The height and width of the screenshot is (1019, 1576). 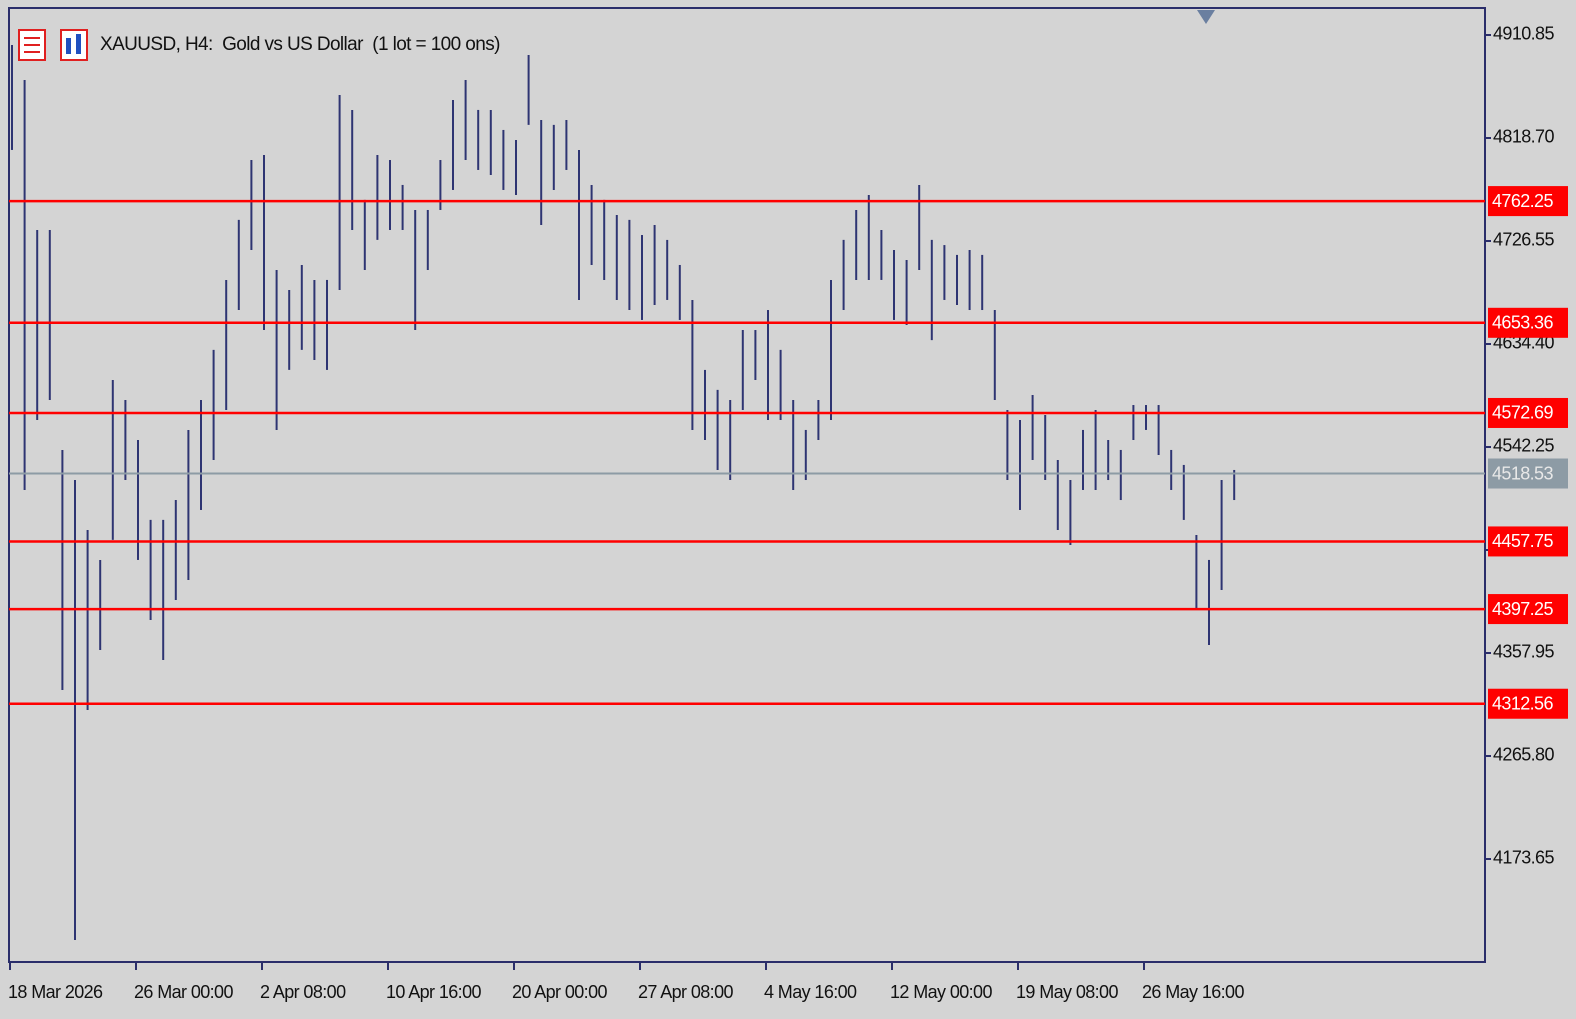 What do you see at coordinates (1523, 755) in the screenshot?
I see `y-tick-label: 4265.80` at bounding box center [1523, 755].